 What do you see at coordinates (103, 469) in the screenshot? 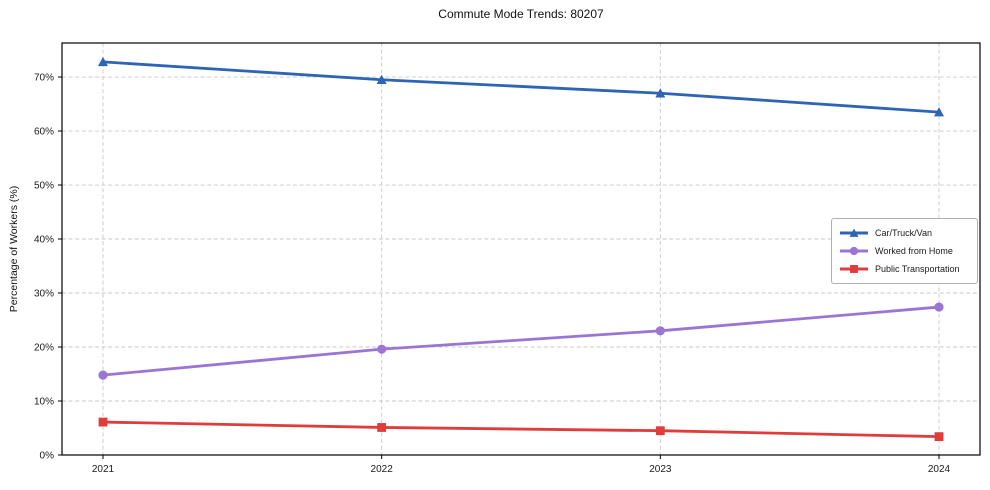
I see `x-tick-label: 2021` at bounding box center [103, 469].